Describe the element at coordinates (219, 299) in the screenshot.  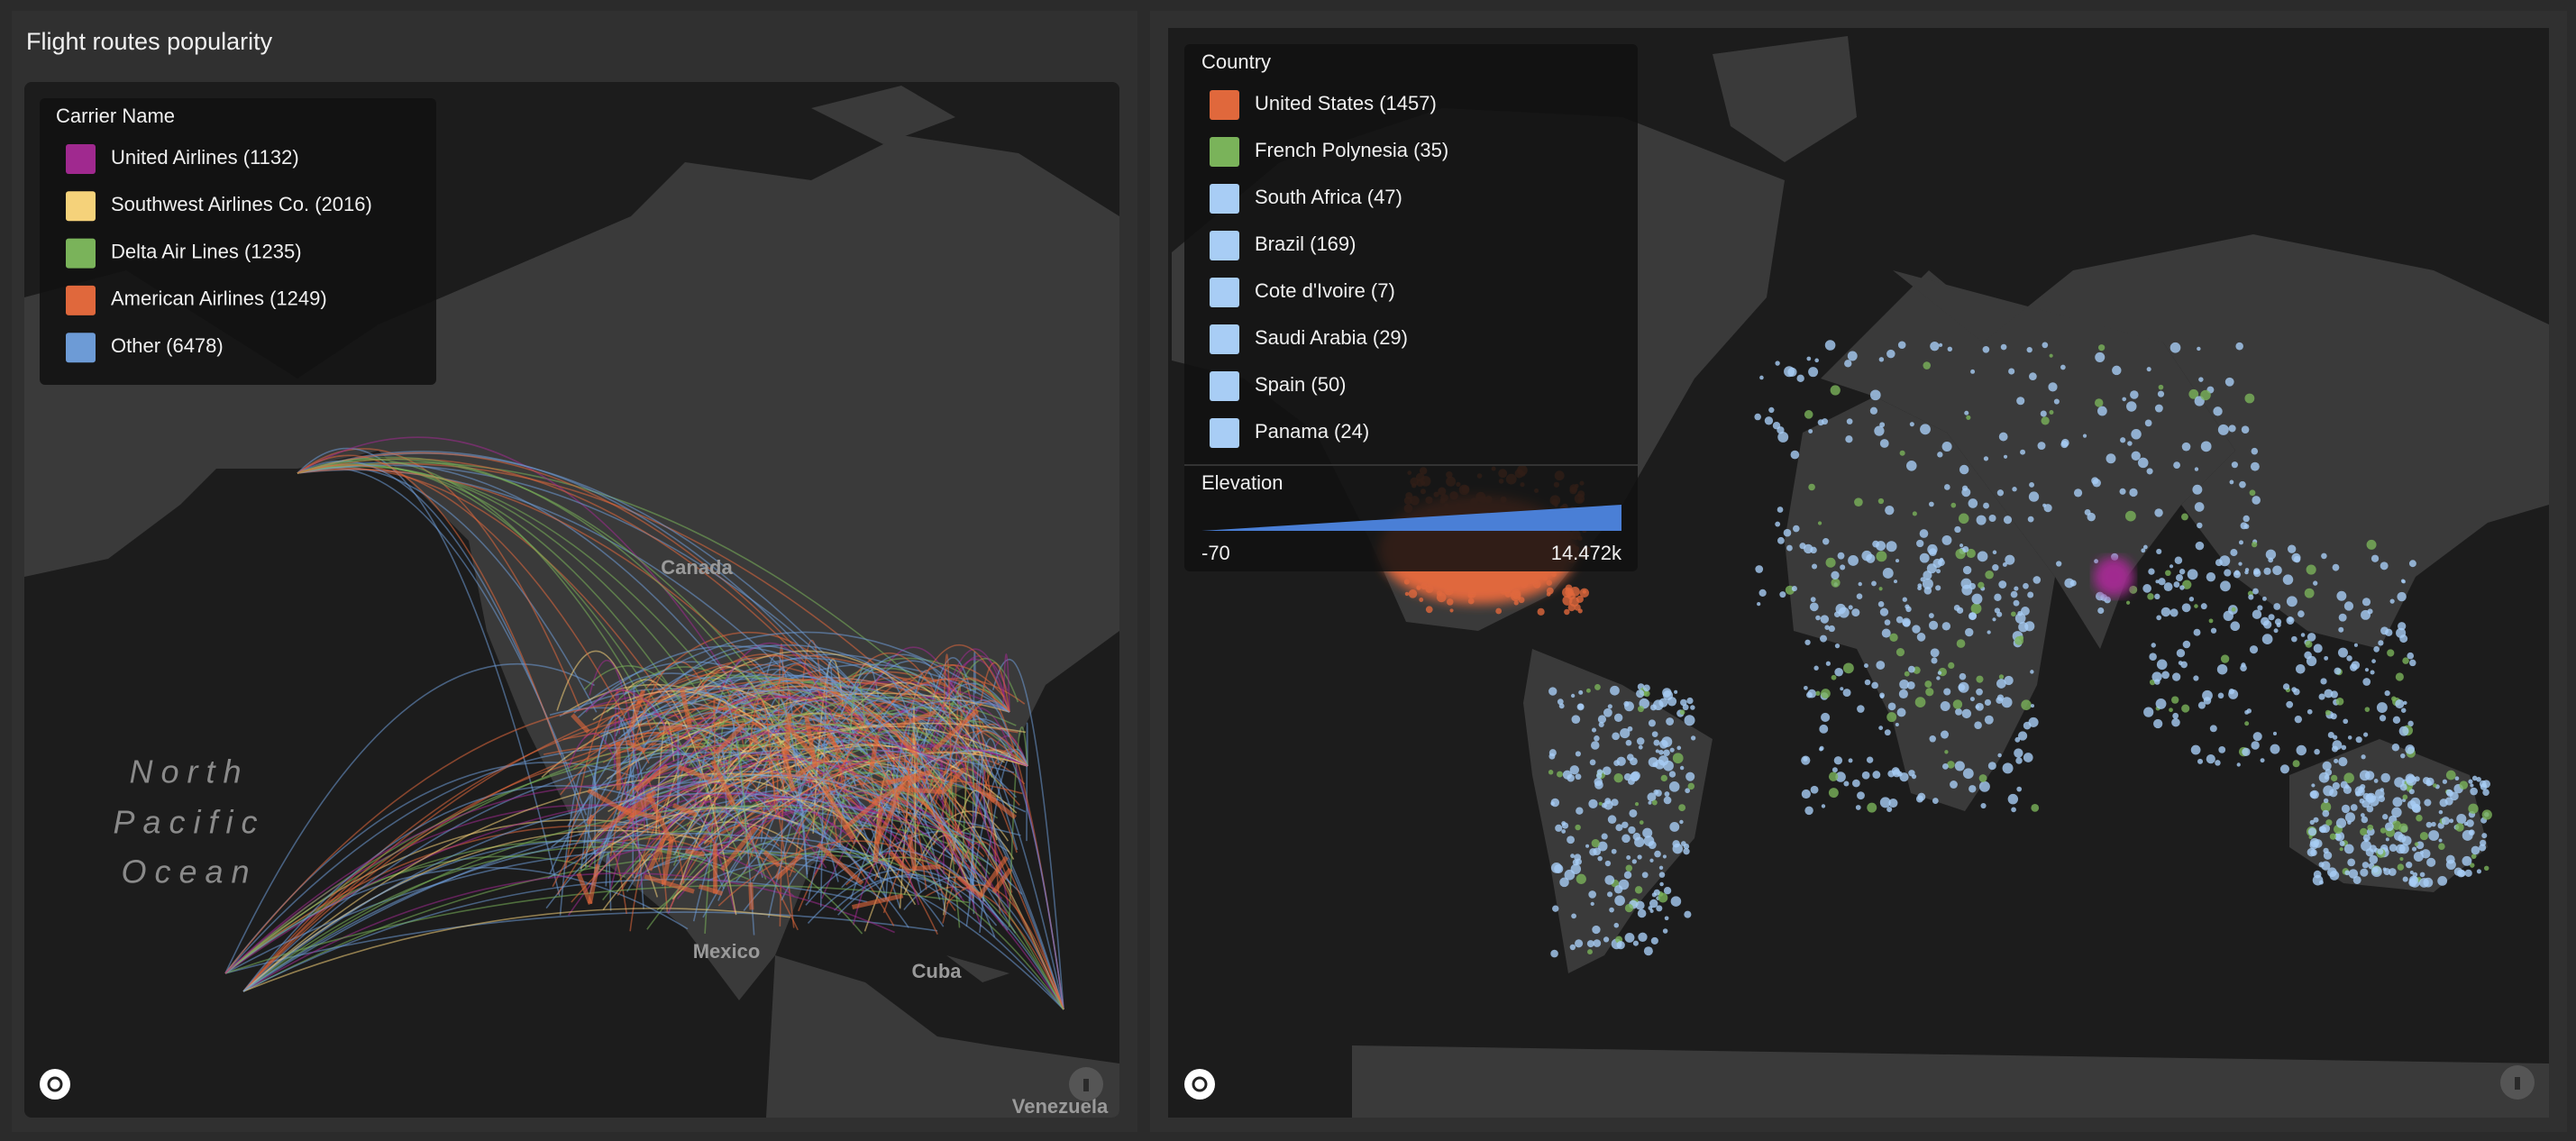
I see `legend-label: American Airlines (1249)` at that location.